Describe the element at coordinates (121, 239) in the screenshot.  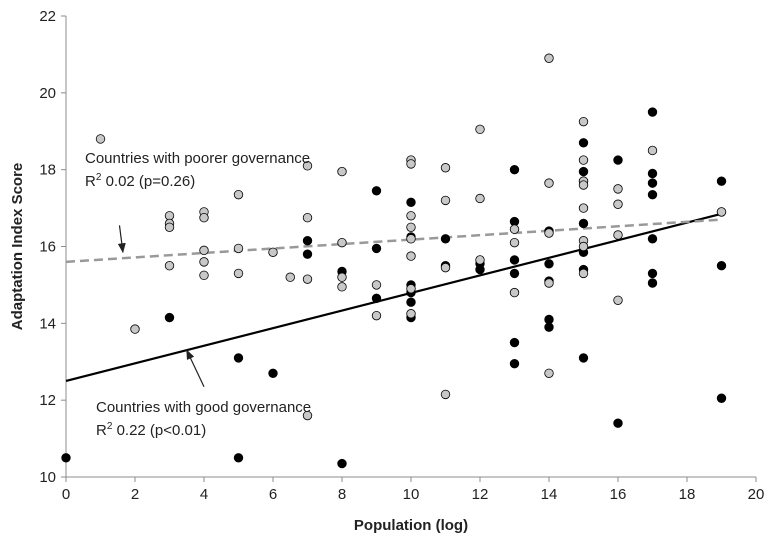
I see `annotation-arrow` at that location.